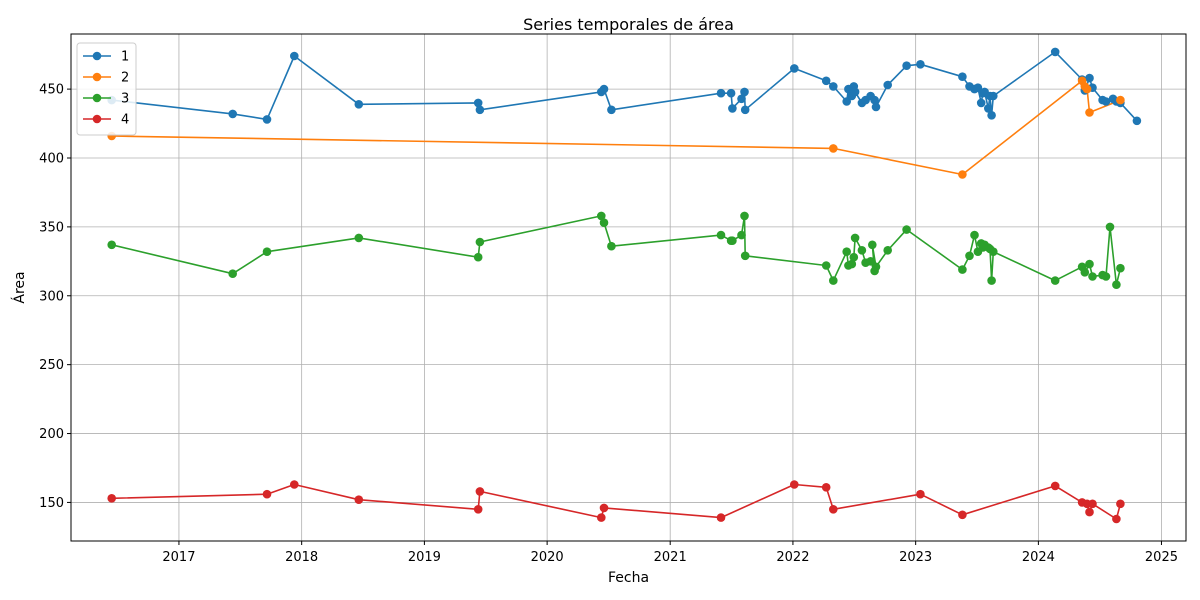  I want to click on y-axis-label: Área, so click(19, 287).